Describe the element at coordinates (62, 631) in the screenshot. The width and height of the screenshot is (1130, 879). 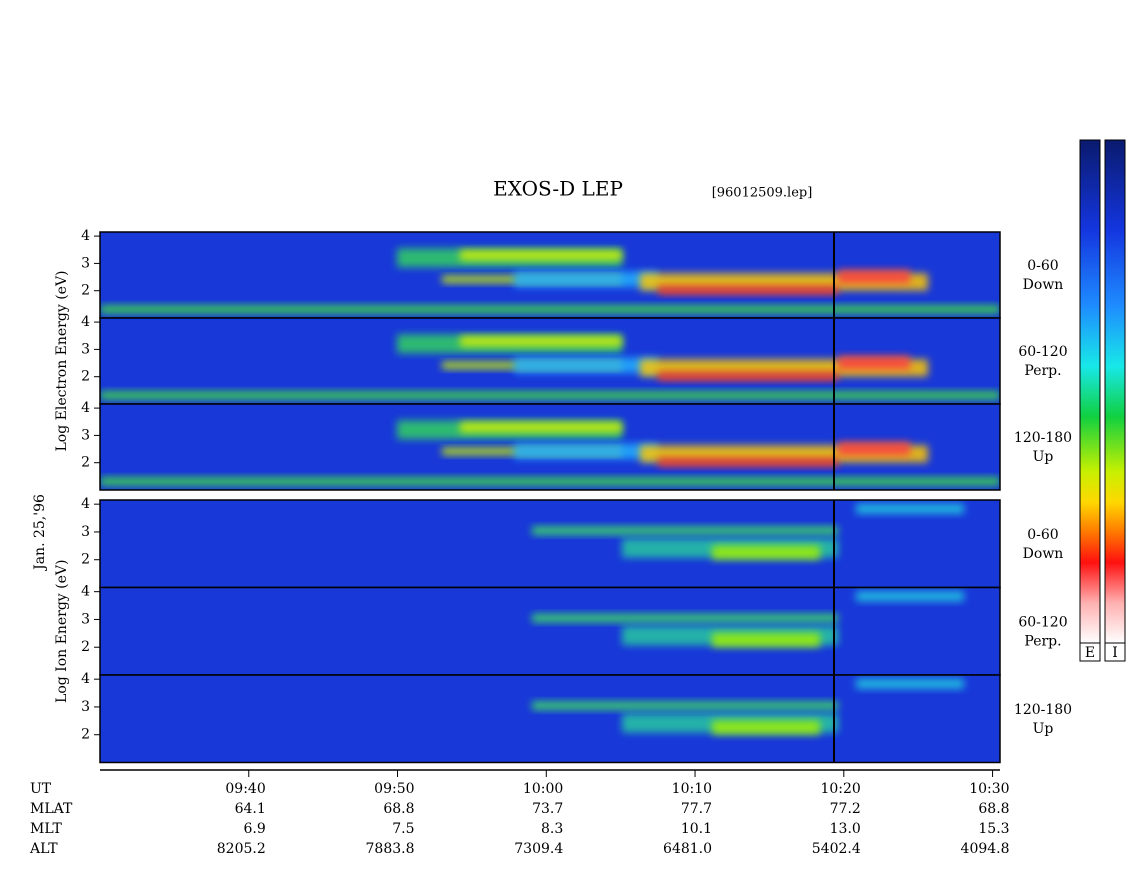
I see `y-axis-label: Log Ion Energy (eV)` at that location.